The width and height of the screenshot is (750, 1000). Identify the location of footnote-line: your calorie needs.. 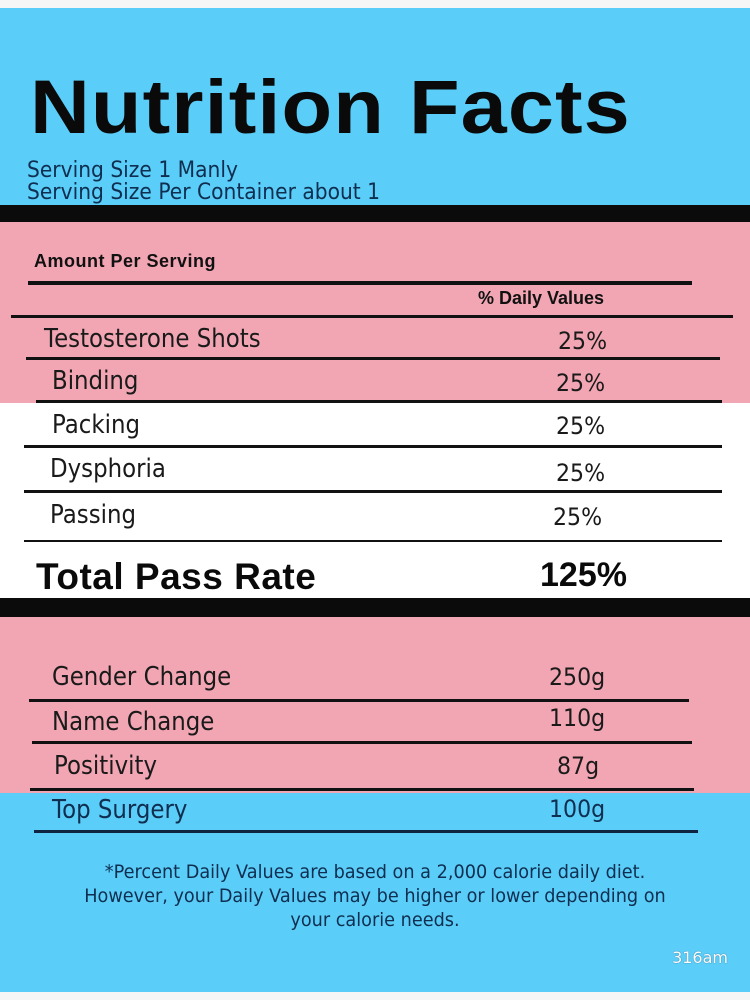
(375, 920).